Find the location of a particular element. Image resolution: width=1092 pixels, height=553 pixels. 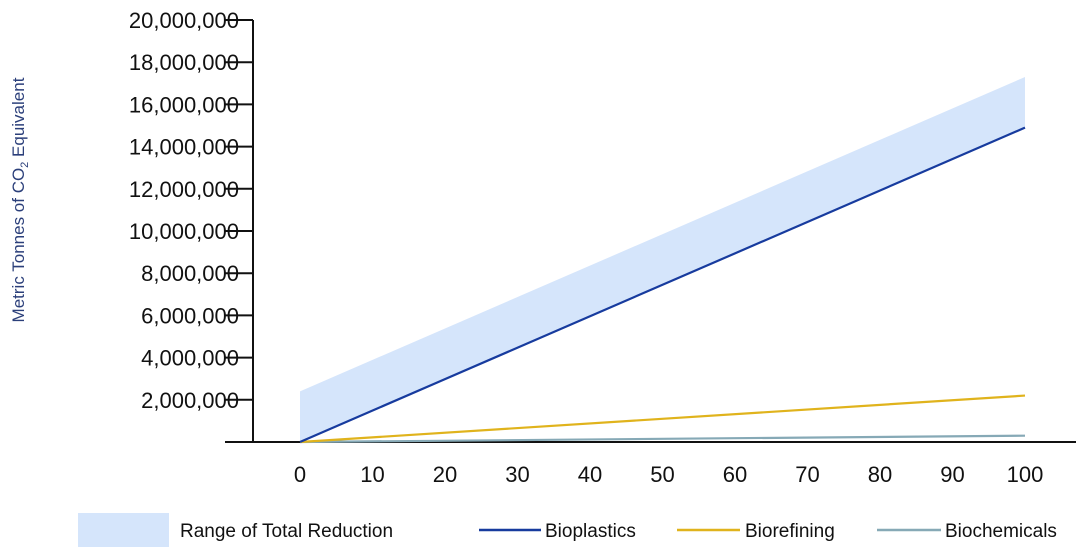

y-tick-label: 14,000,000 is located at coordinates (184, 147).